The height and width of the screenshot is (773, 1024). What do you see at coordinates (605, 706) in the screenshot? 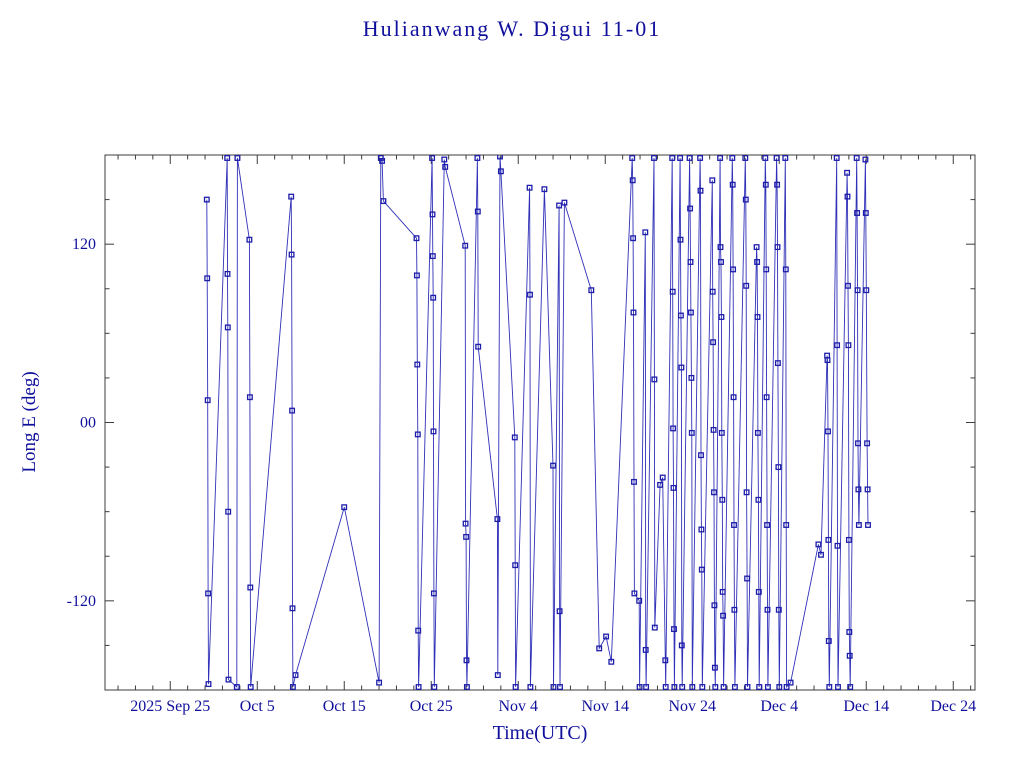
I see `x-tick-label: Nov 14` at bounding box center [605, 706].